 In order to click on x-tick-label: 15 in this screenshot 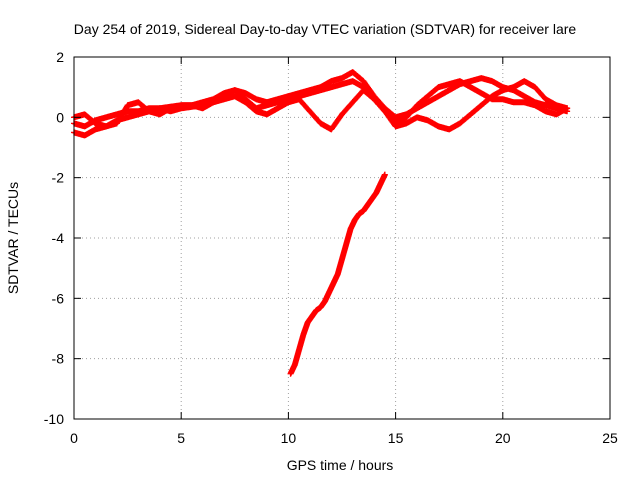, I will do `click(396, 438)`.